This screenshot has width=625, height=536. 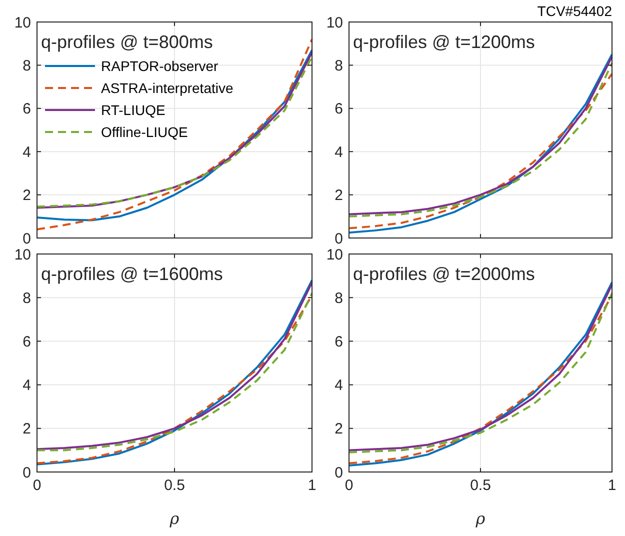 What do you see at coordinates (574, 11) in the screenshot?
I see `text: TCV#54402` at bounding box center [574, 11].